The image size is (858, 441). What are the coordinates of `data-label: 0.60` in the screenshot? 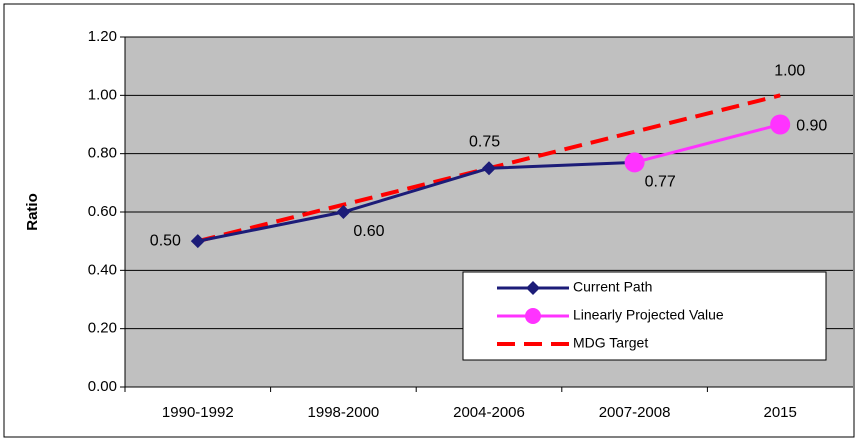 It's located at (368, 231).